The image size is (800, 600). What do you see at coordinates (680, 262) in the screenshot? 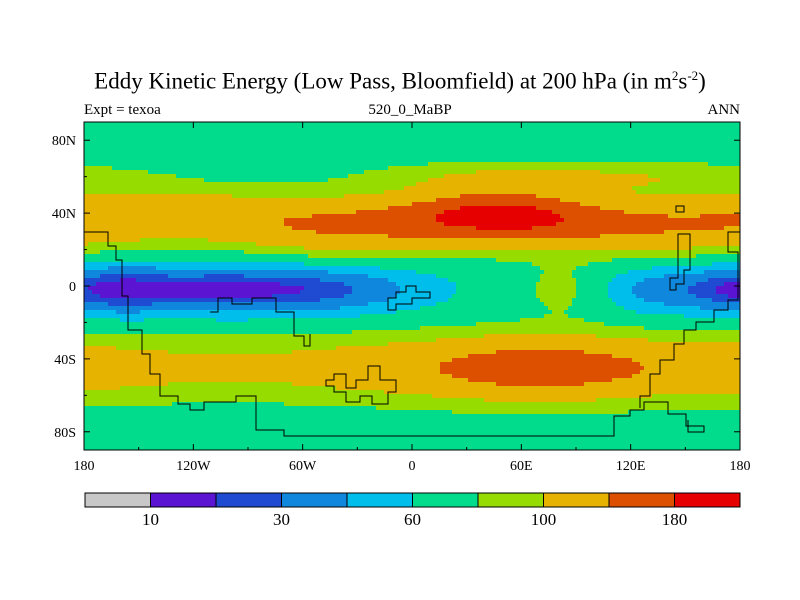
I see `coastline-east-peninsula` at bounding box center [680, 262].